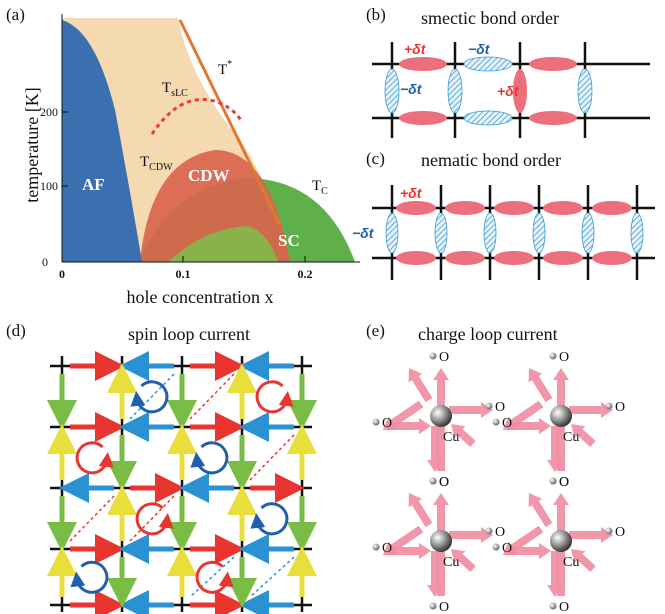 The image size is (665, 614). Describe the element at coordinates (102, 141) in the screenshot. I see `af-region` at that location.